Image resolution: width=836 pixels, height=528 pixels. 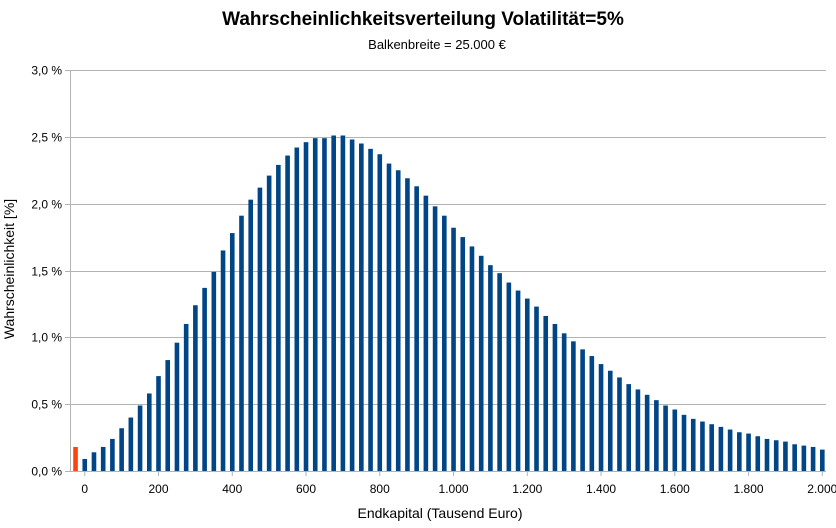 I want to click on y-tick-label: 1,5 %, so click(x=46, y=272).